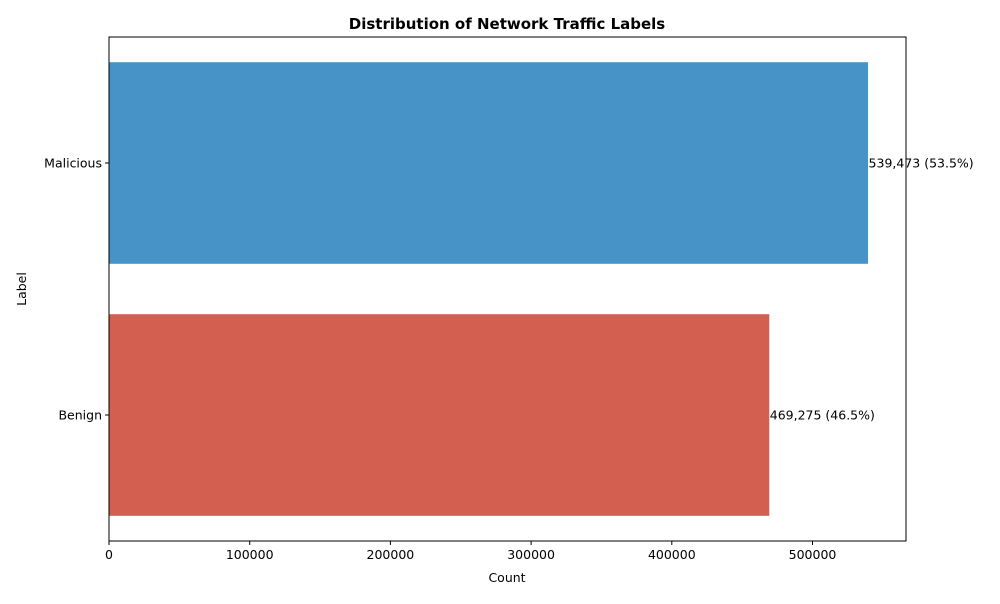 This screenshot has width=1000, height=604. What do you see at coordinates (109, 554) in the screenshot?
I see `x-tick-label: 0` at bounding box center [109, 554].